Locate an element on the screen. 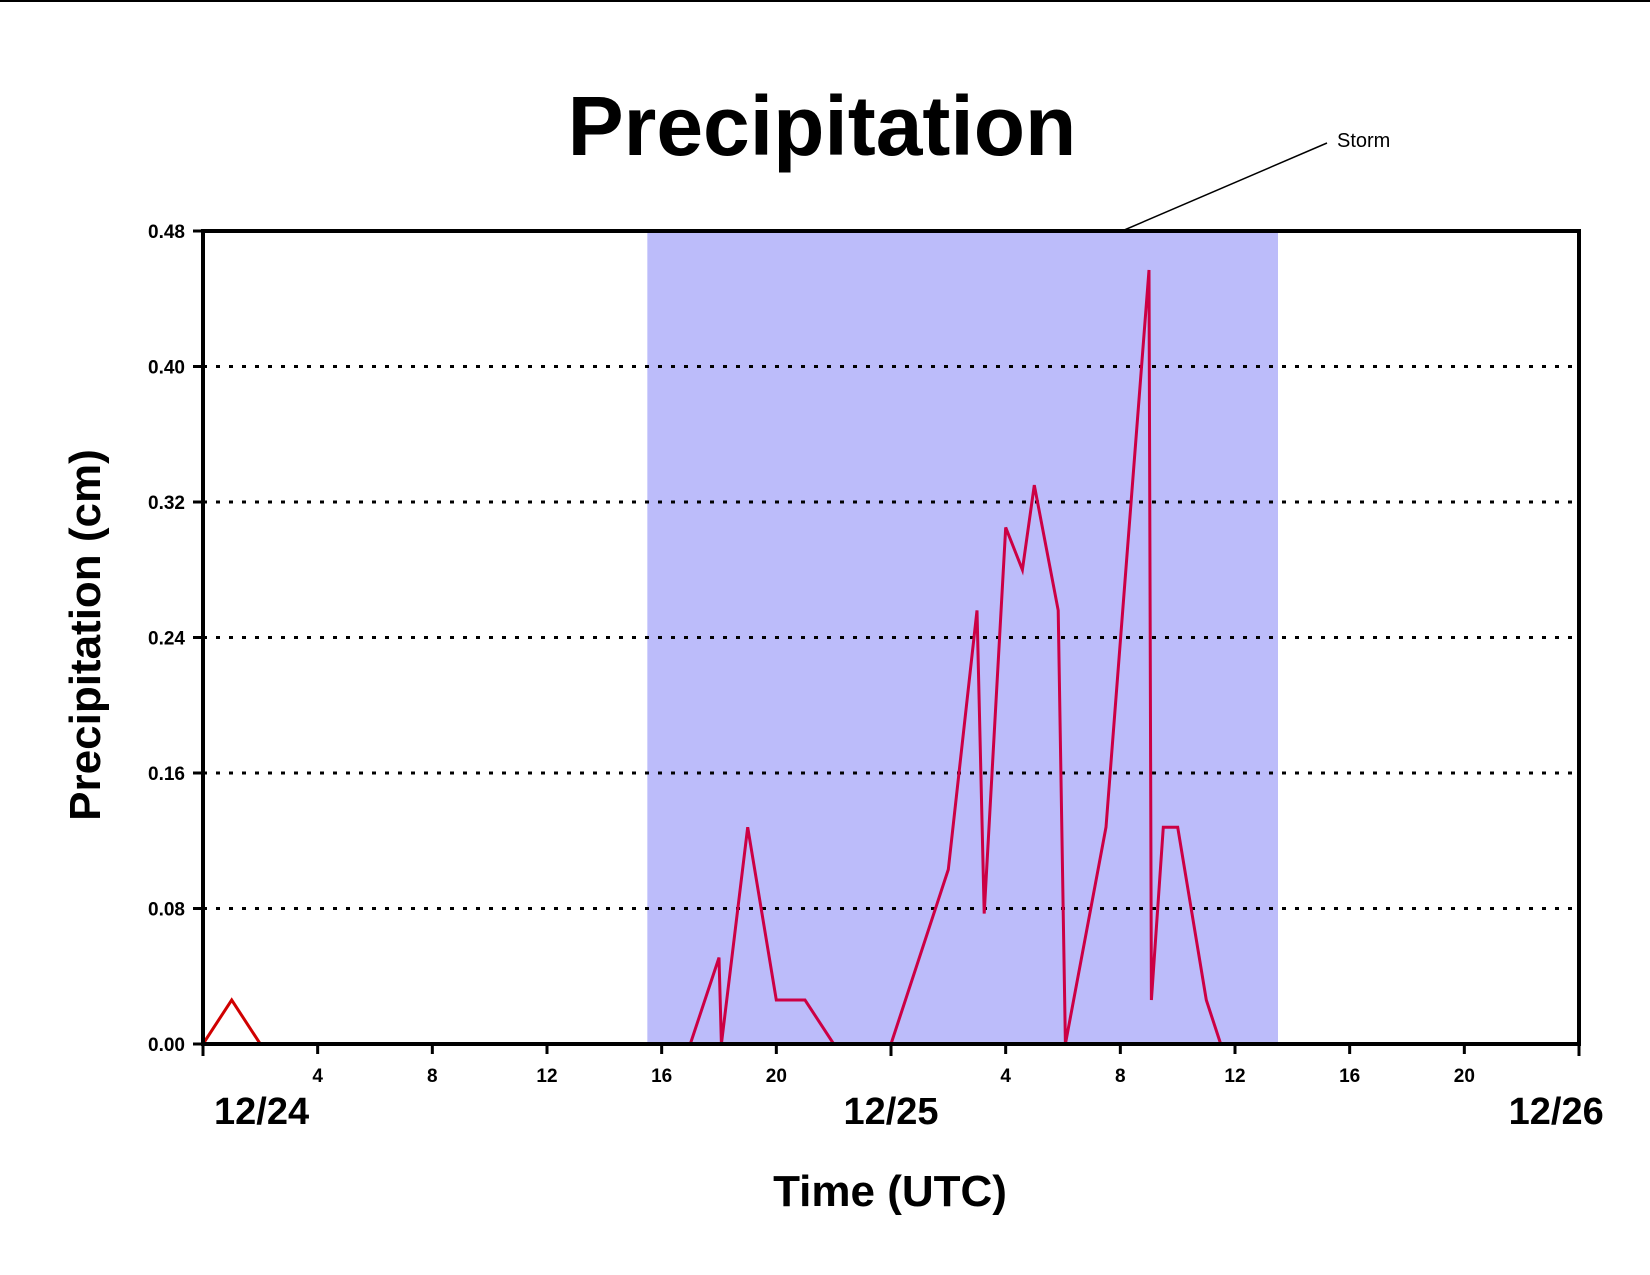 The height and width of the screenshot is (1275, 1650). y-tick-label: 0.16 is located at coordinates (166, 774).